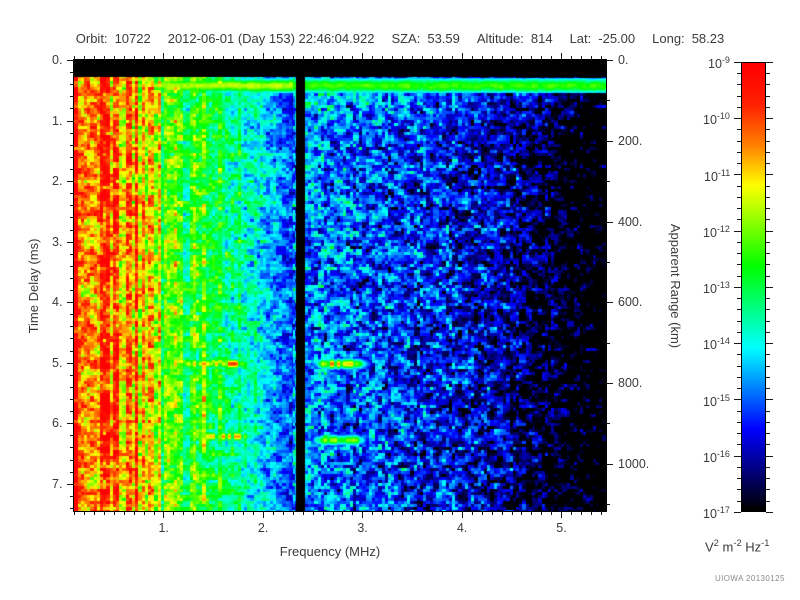 The width and height of the screenshot is (800, 600). I want to click on y-tick-label: 3., so click(57, 241).